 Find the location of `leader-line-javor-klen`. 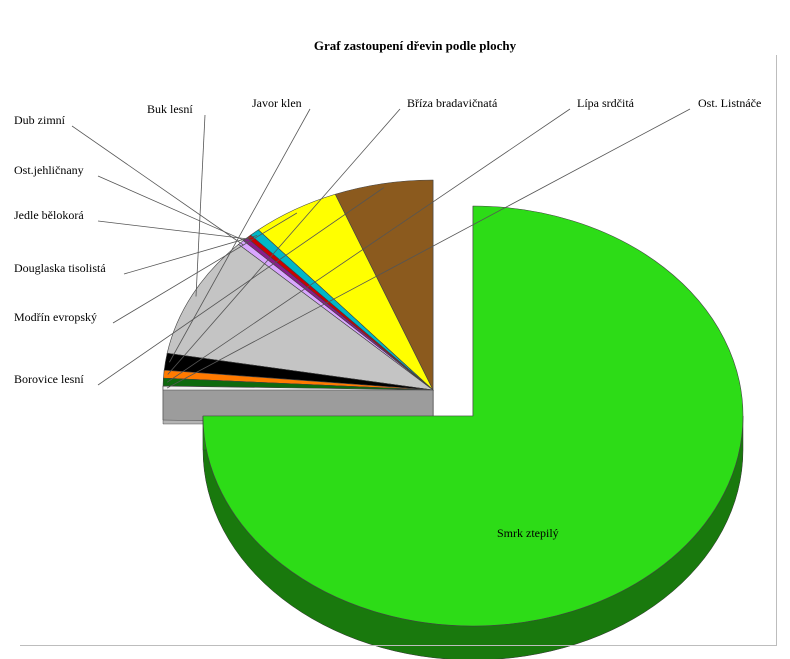

leader-line-javor-klen is located at coordinates (240, 235).